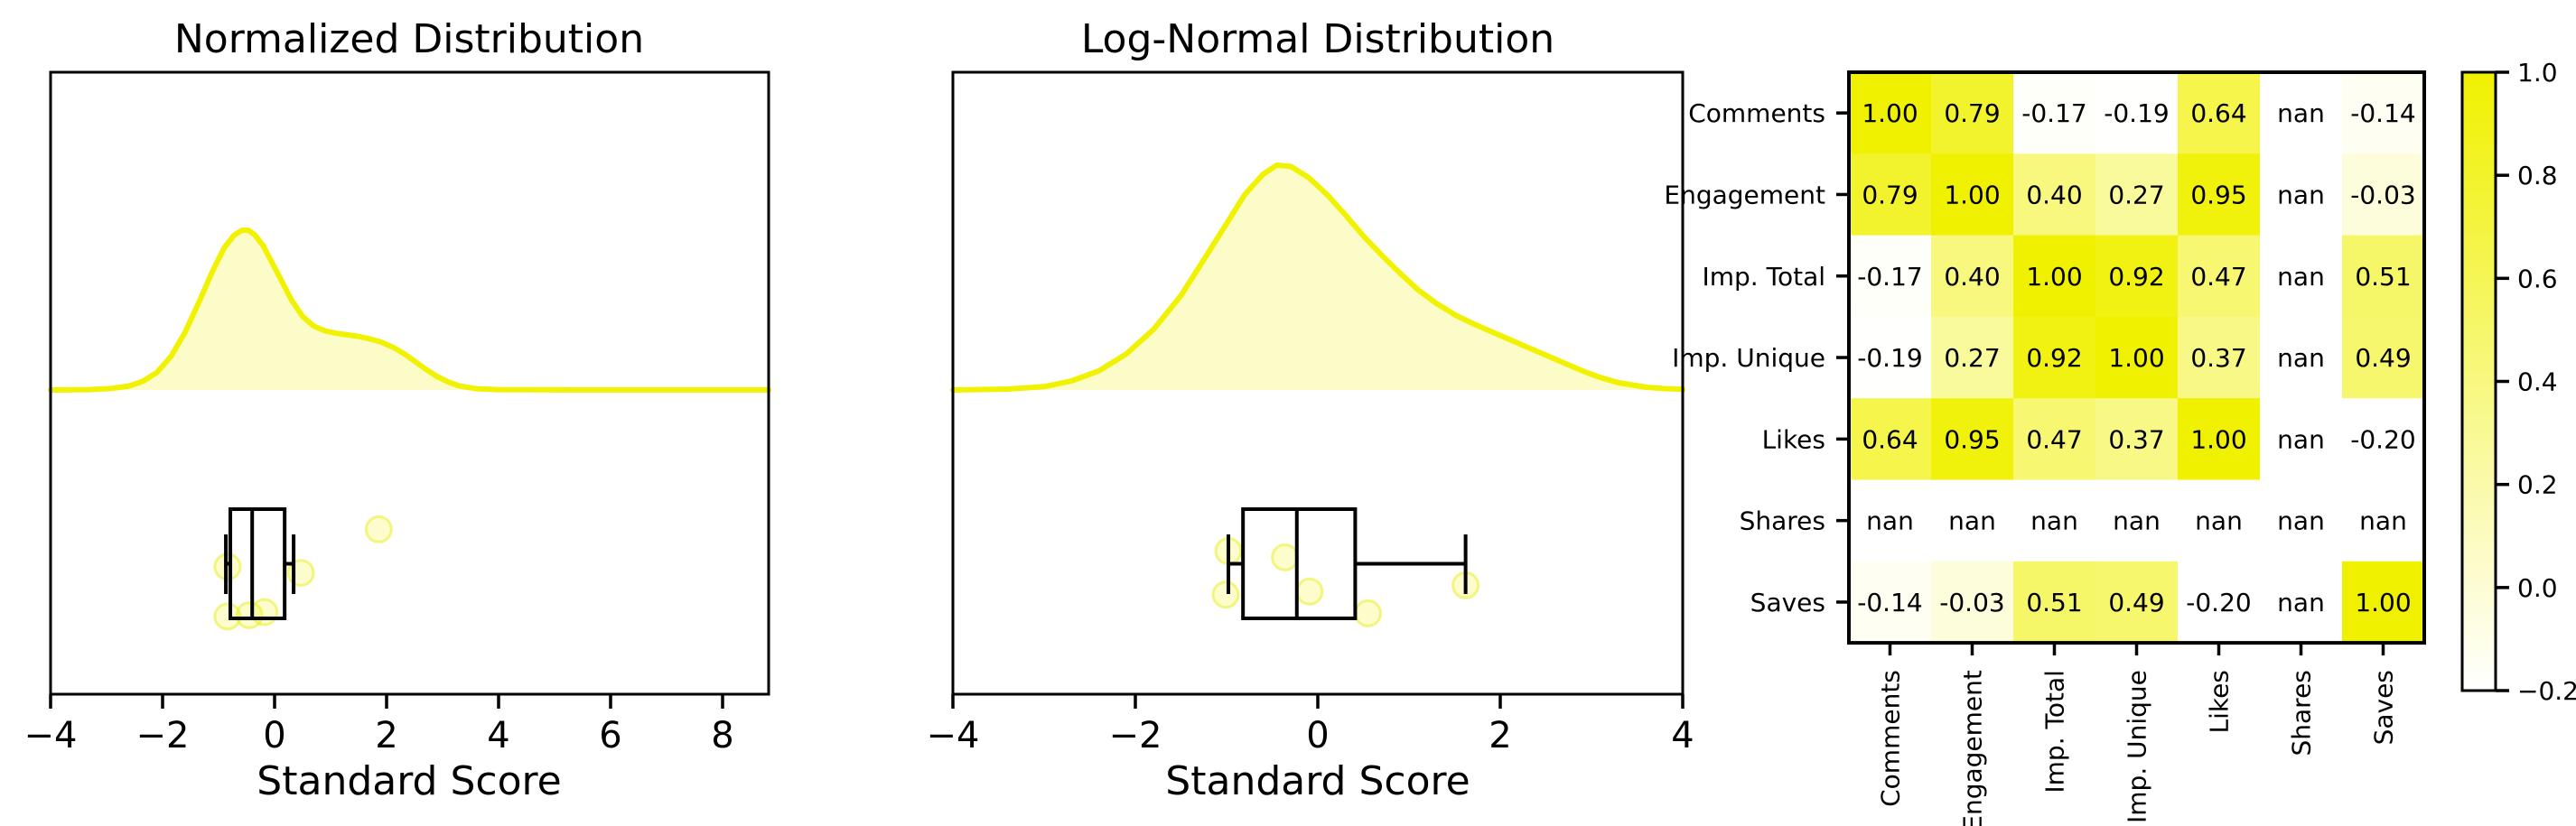 This screenshot has height=826, width=2576. Describe the element at coordinates (1683, 735) in the screenshot. I see `x-tick-label: 4` at that location.